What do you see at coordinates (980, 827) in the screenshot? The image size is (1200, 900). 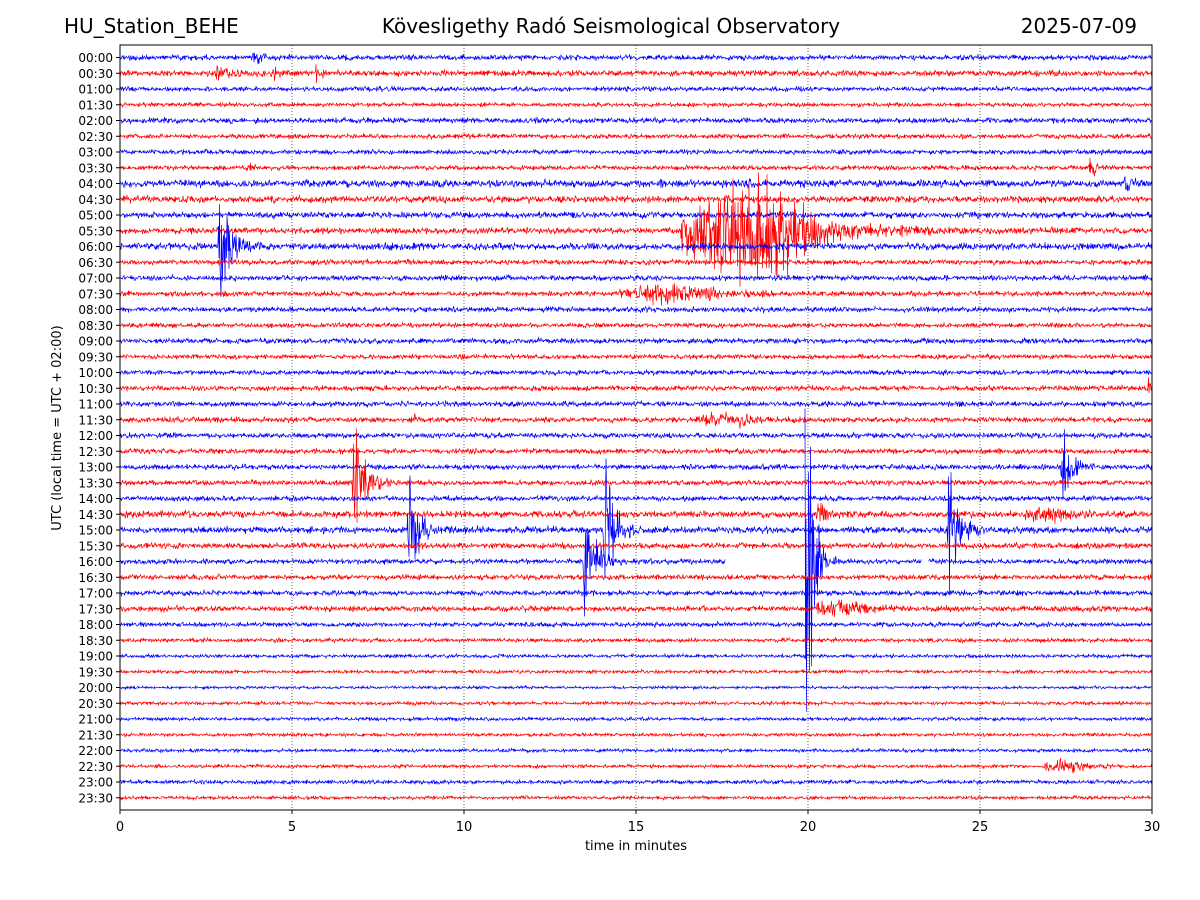 I see `x-tick-label: 25` at bounding box center [980, 827].